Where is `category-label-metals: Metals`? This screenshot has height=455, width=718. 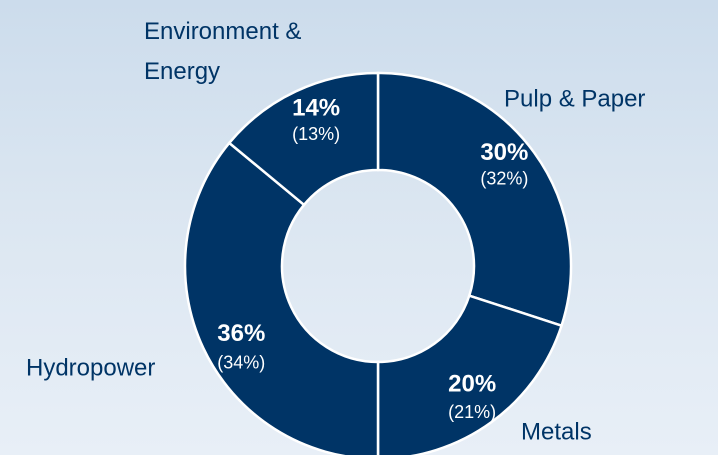
category-label-metals: Metals is located at coordinates (556, 431).